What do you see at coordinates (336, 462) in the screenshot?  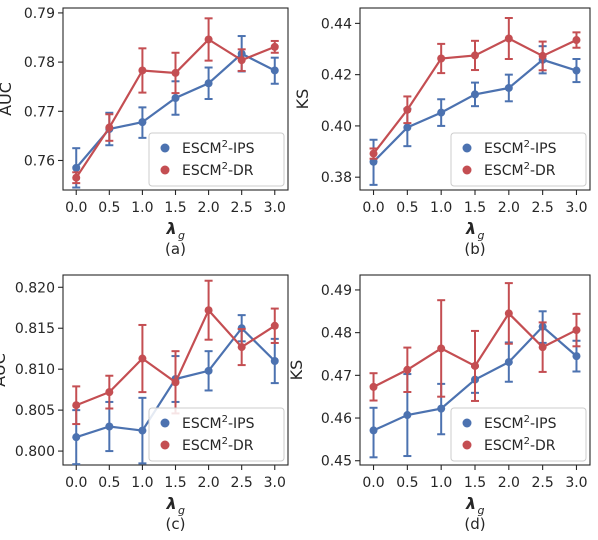 I see `y-tick-label: 0.45` at bounding box center [336, 462].